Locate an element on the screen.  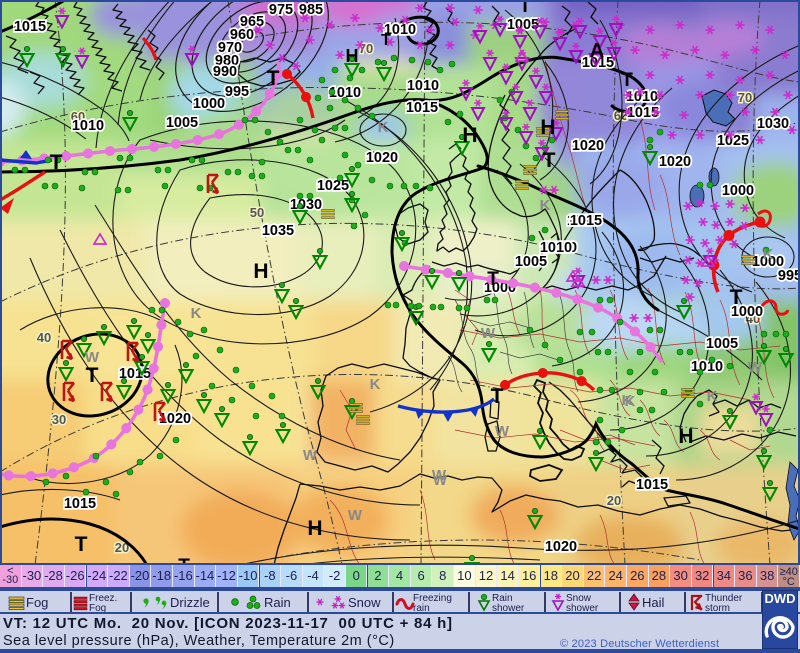
svg-text: 30 is located at coordinates (59, 419).